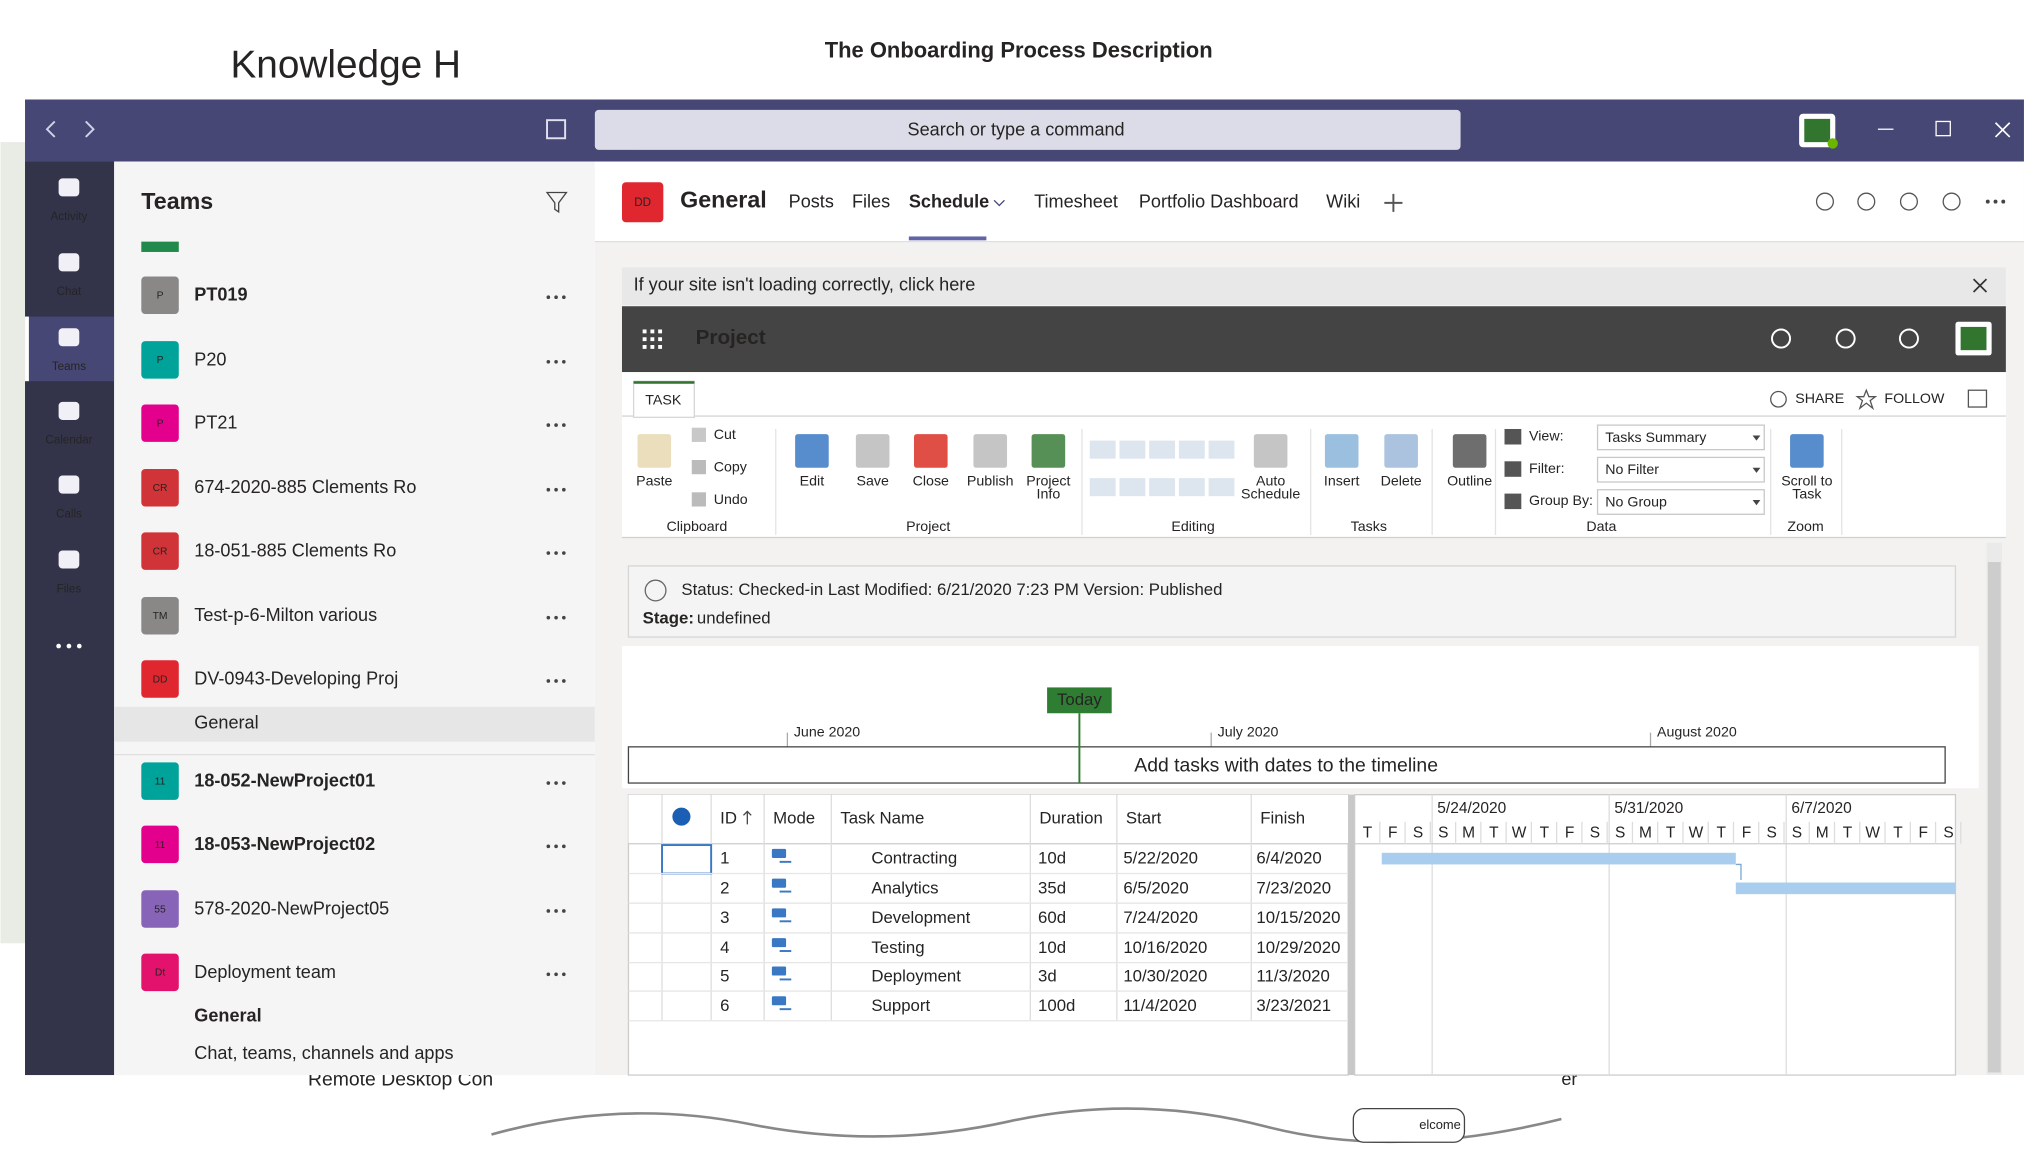  Describe the element at coordinates (1076, 202) in the screenshot. I see `channel-tab: Timesheet` at that location.